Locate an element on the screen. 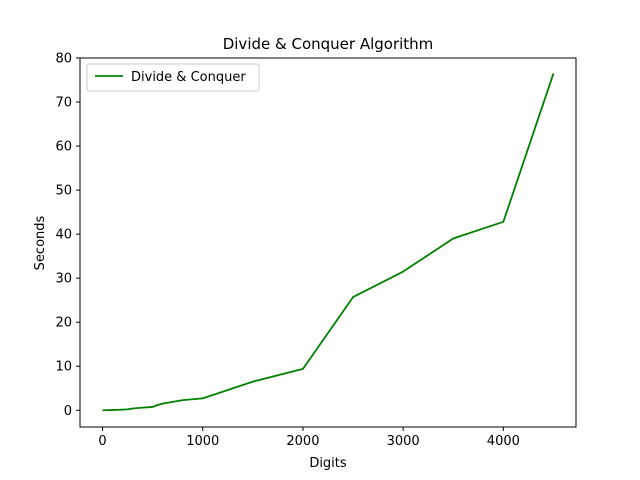  x-tick-label: 1000 is located at coordinates (202, 441).